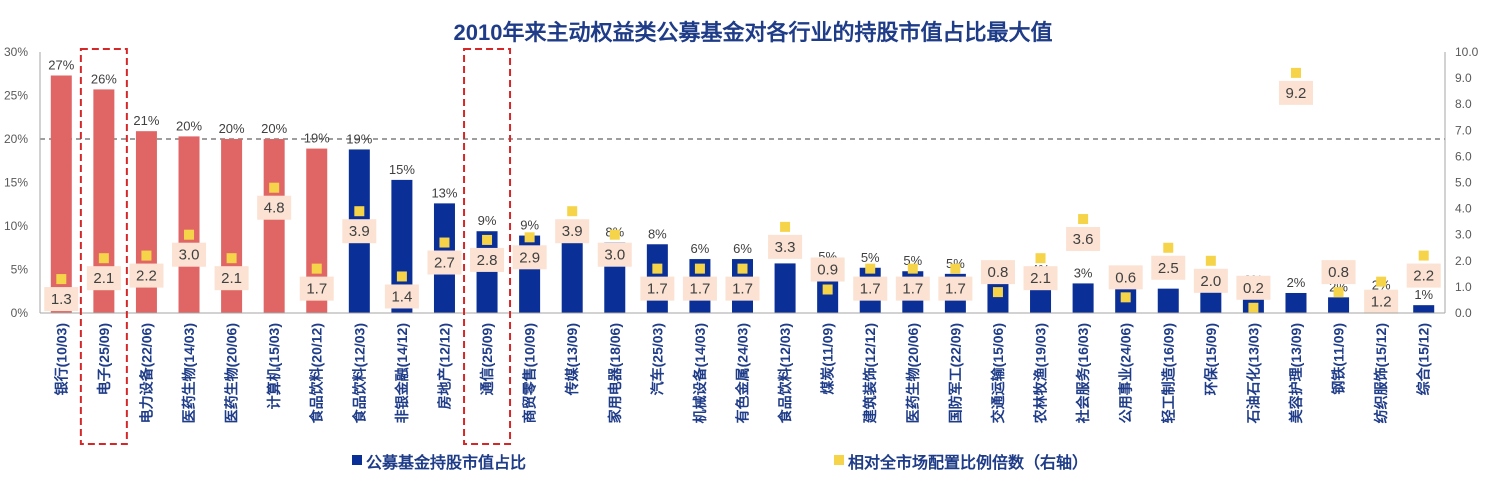  What do you see at coordinates (103, 246) in the screenshot?
I see `highlight-box` at bounding box center [103, 246].